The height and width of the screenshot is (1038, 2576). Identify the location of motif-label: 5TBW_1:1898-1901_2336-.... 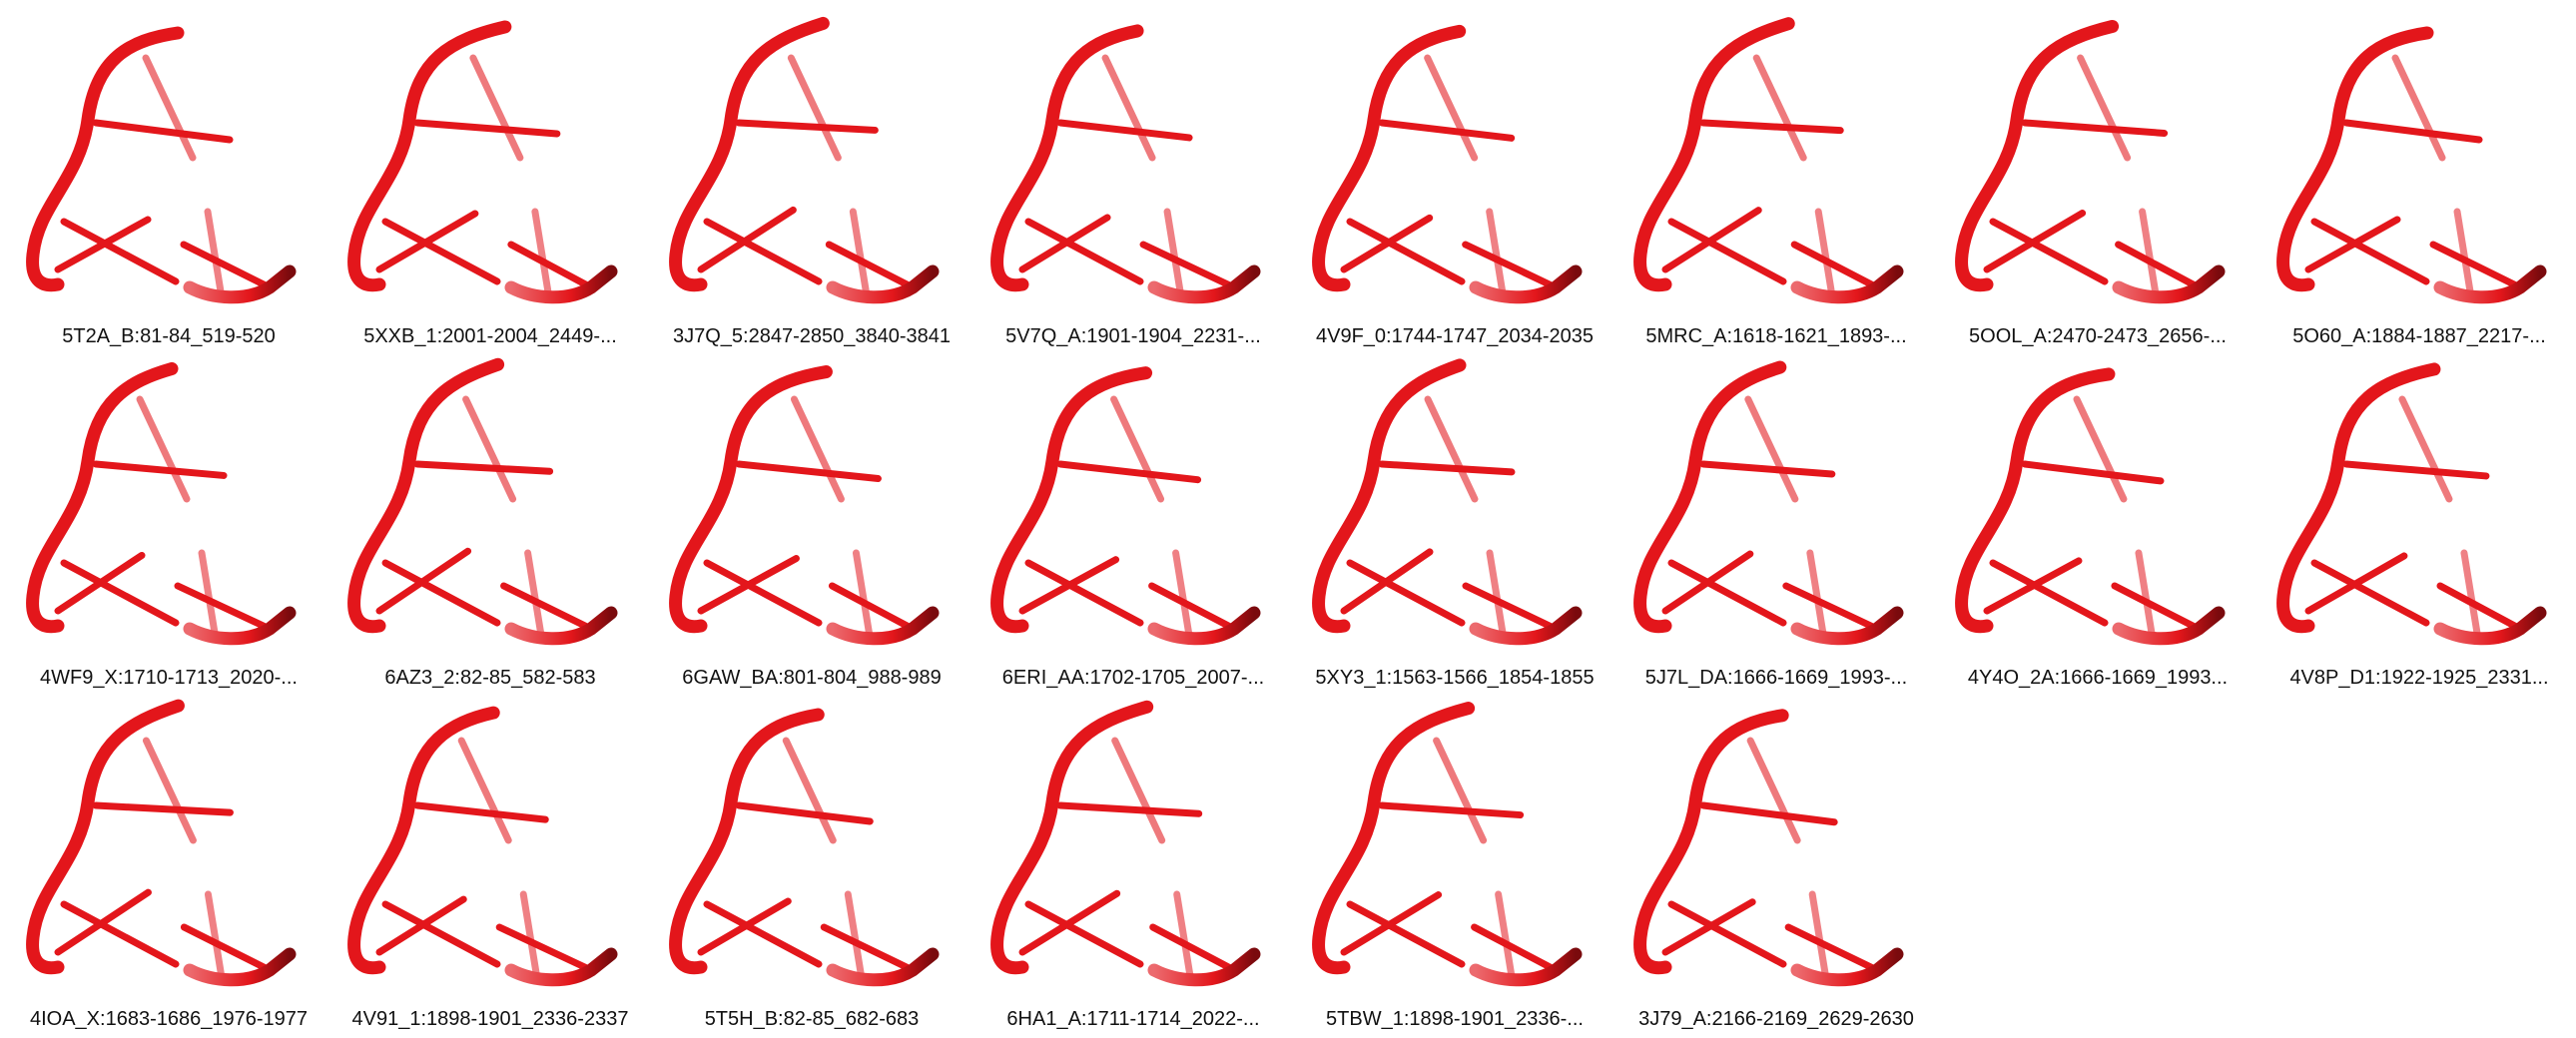
(1455, 1019).